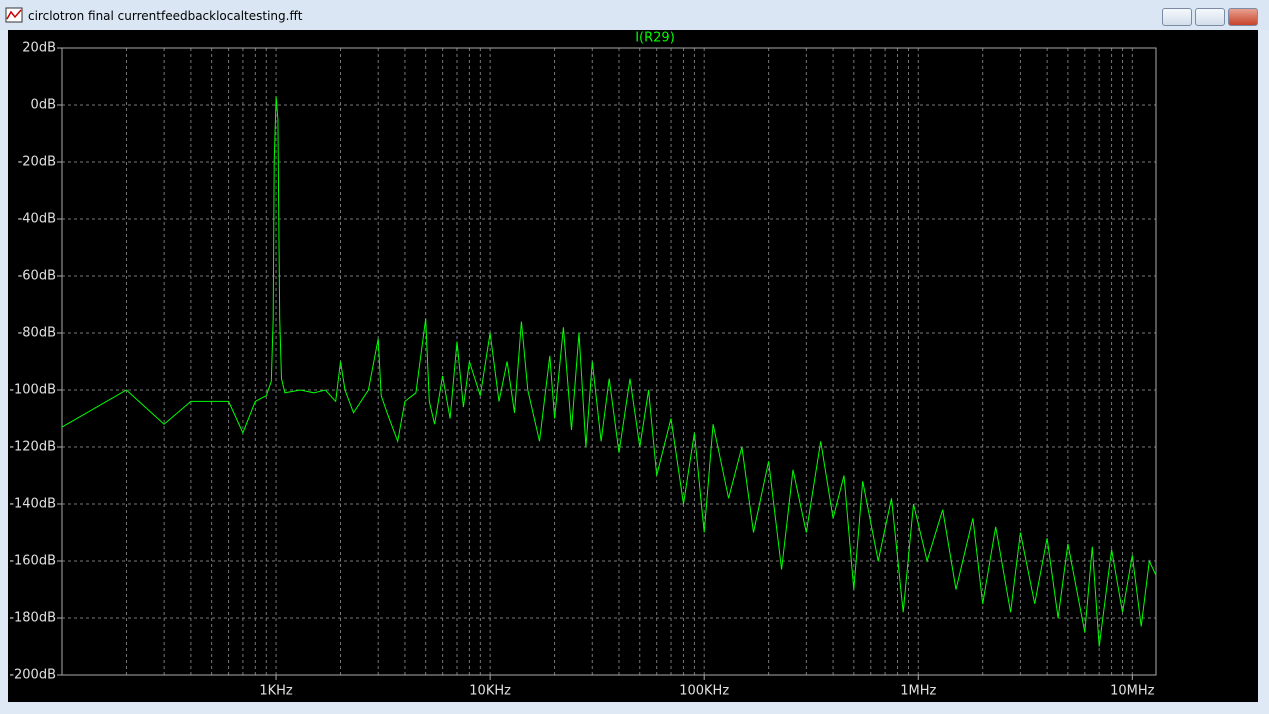 Image resolution: width=1269 pixels, height=714 pixels. What do you see at coordinates (1177, 17) in the screenshot?
I see `minimize-button` at bounding box center [1177, 17].